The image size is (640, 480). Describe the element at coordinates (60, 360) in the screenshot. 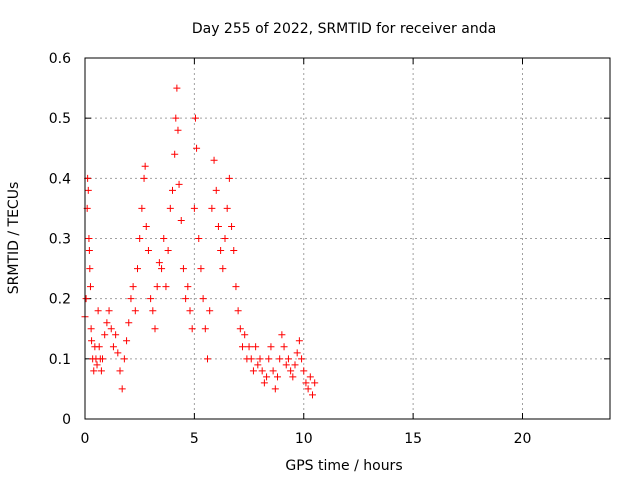

I see `y-tick-label: 0.1` at that location.